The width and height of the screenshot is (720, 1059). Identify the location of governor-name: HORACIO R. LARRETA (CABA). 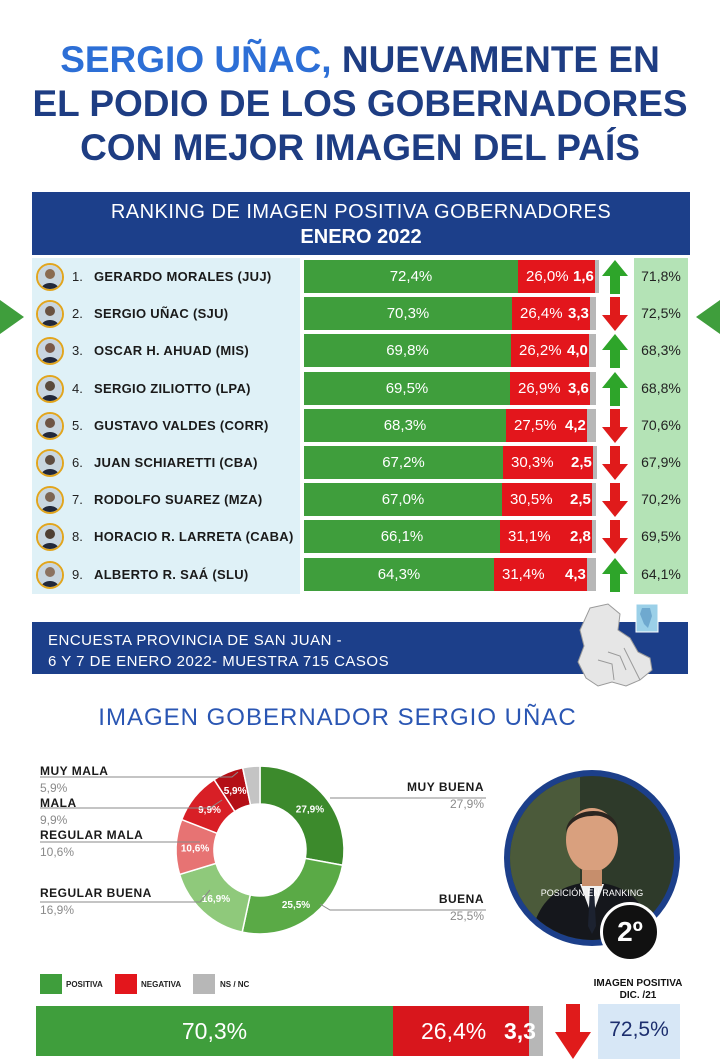
(194, 536).